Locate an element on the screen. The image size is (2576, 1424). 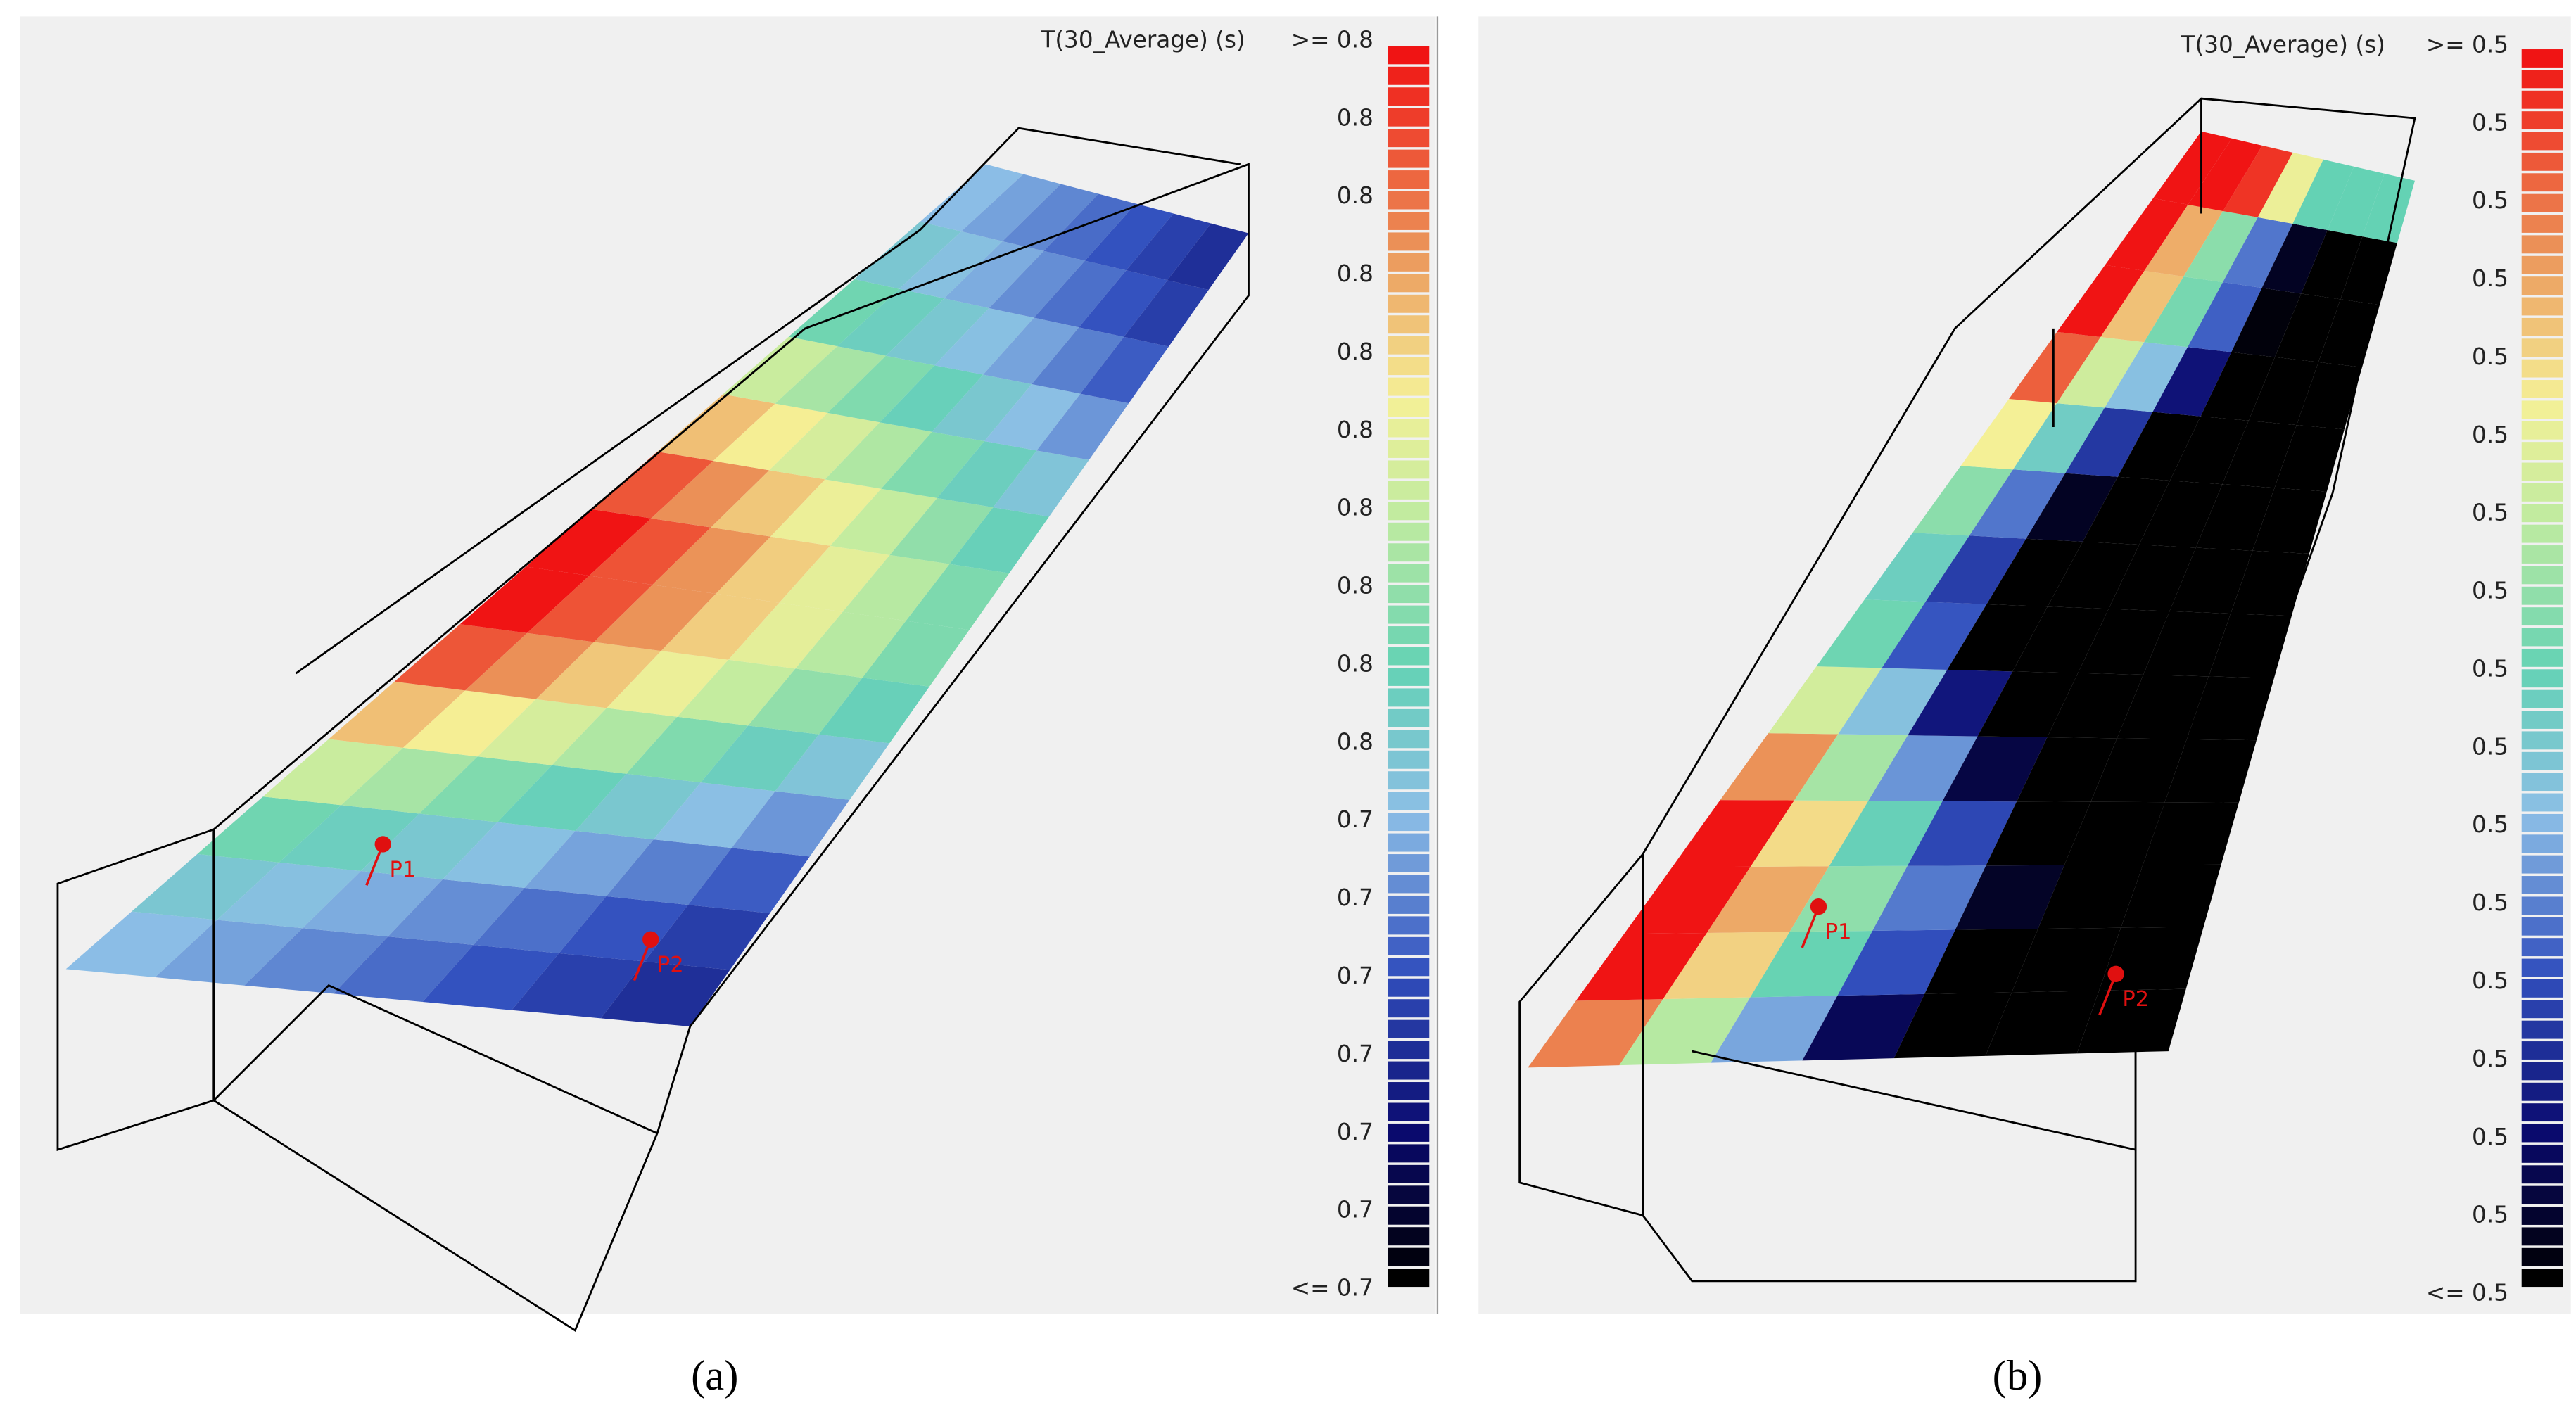
panel-label: (b) is located at coordinates (2018, 1375).